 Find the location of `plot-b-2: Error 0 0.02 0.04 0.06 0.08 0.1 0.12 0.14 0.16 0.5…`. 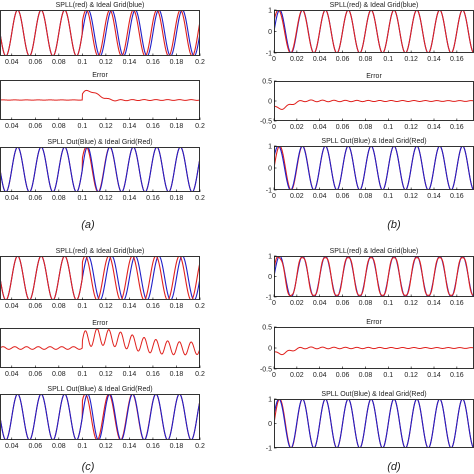

plot-b-2: Error 0 0.02 0.04 0.06 0.08 0.1 0.12 0.14 0.16 0.5… is located at coordinates (367, 102).